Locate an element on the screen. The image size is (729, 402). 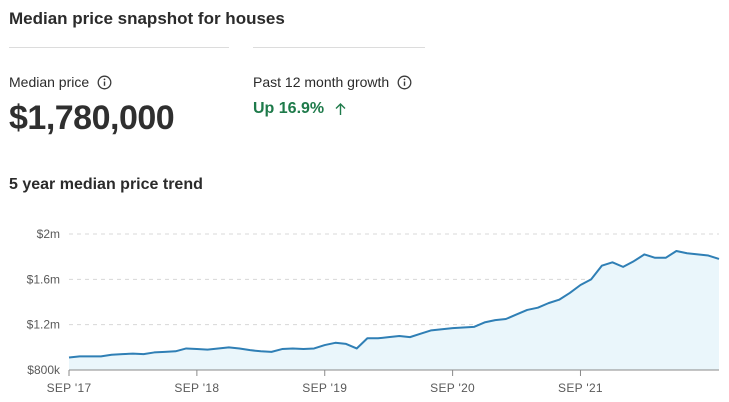
y-tick-label: $800k is located at coordinates (44, 370).